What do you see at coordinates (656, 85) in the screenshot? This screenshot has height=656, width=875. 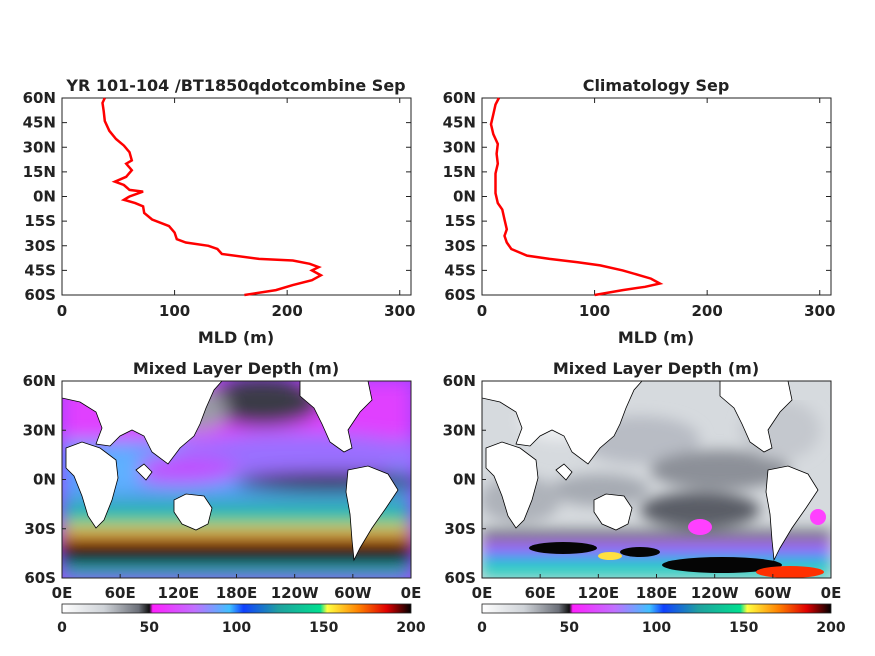 I see `chart-title: Climatology Sep` at bounding box center [656, 85].